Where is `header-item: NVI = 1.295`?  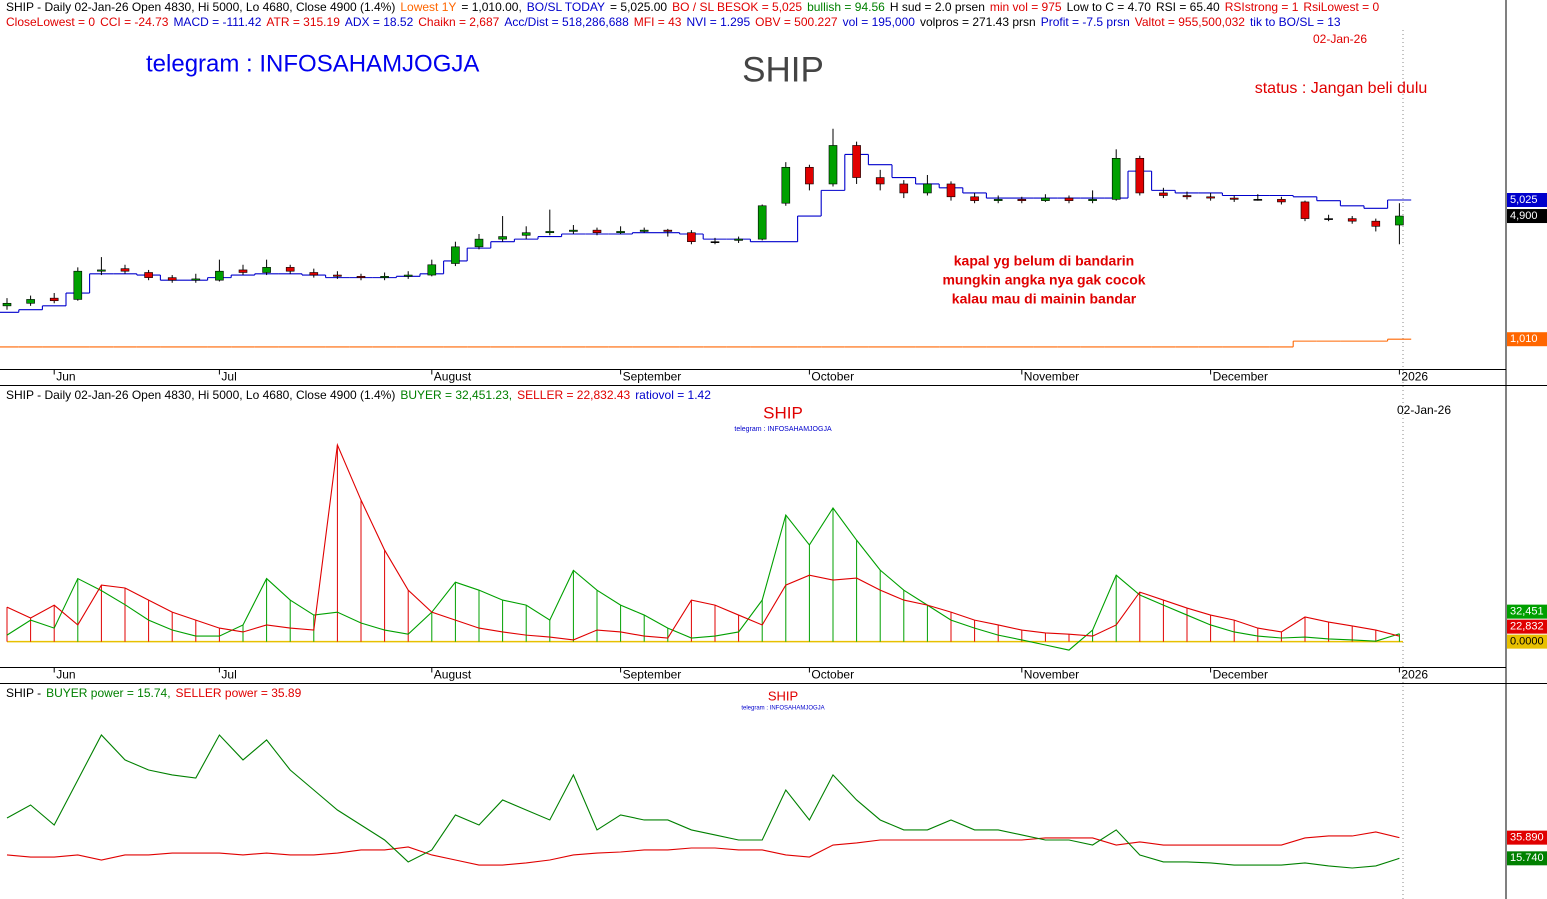
header-item: NVI = 1.295 is located at coordinates (718, 22).